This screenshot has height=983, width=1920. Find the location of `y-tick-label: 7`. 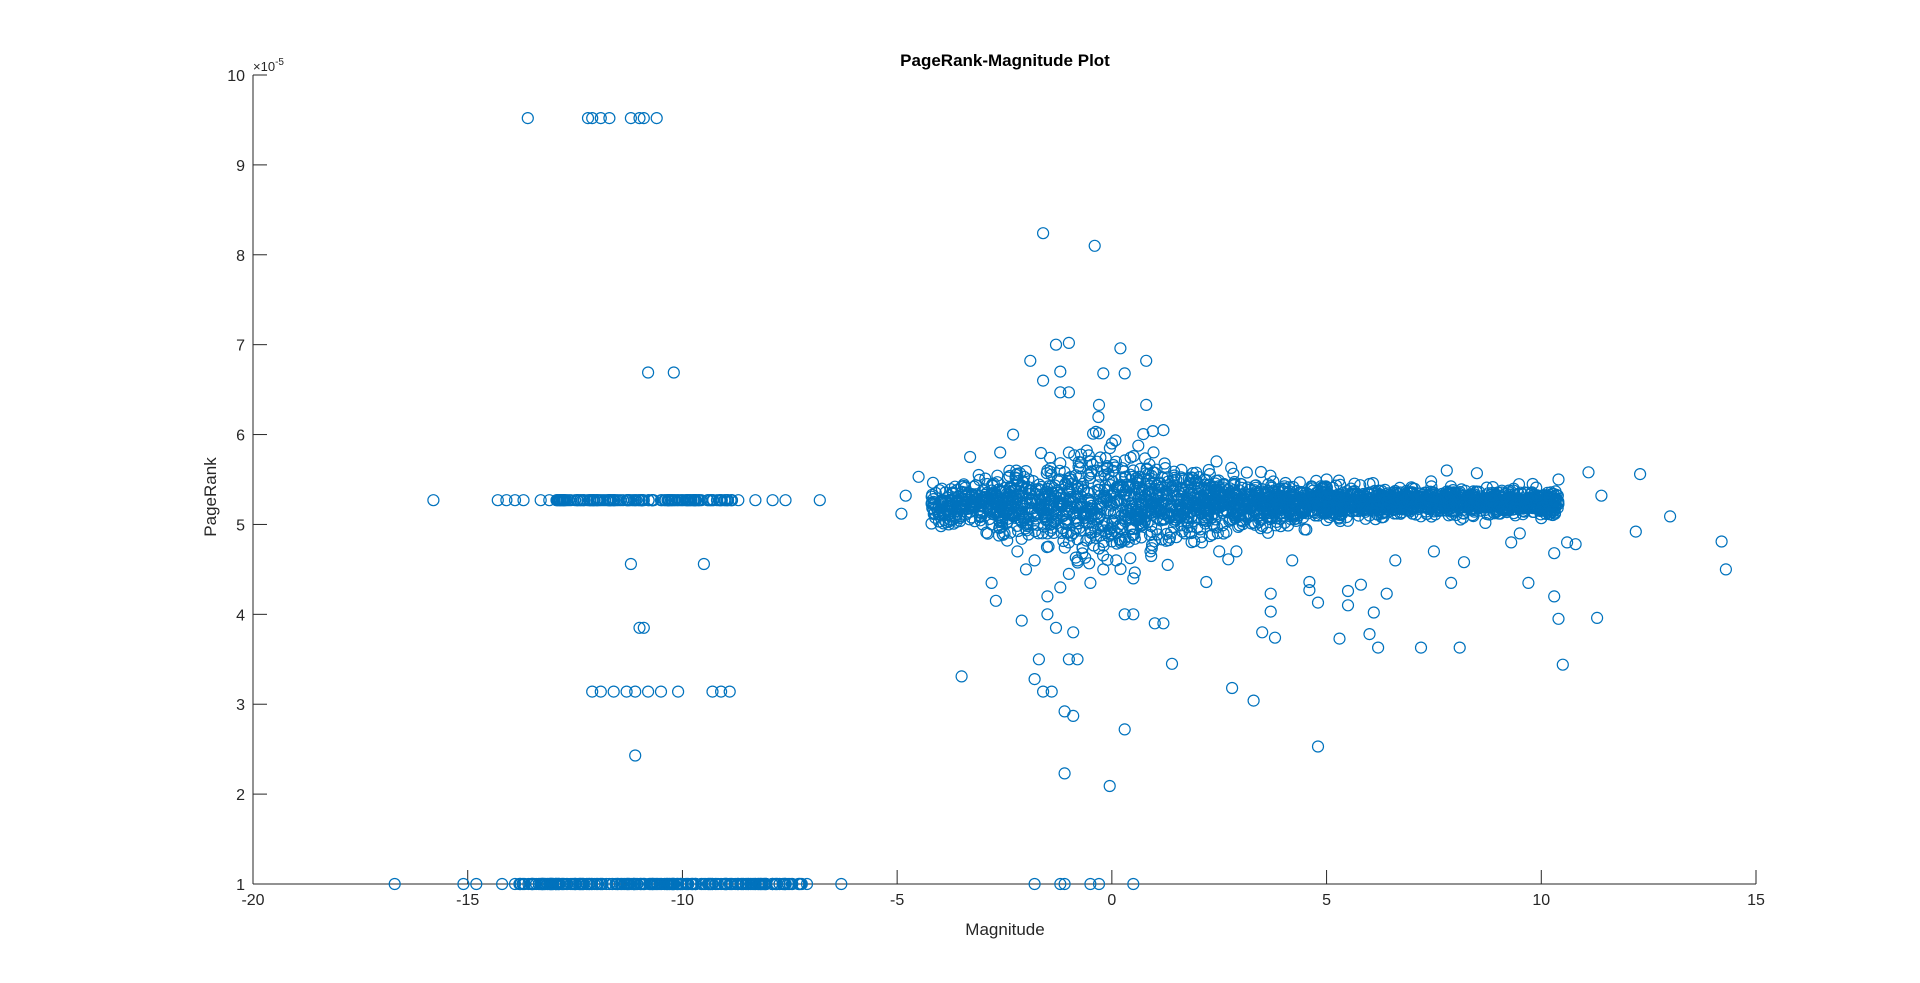

y-tick-label: 7 is located at coordinates (240, 346).